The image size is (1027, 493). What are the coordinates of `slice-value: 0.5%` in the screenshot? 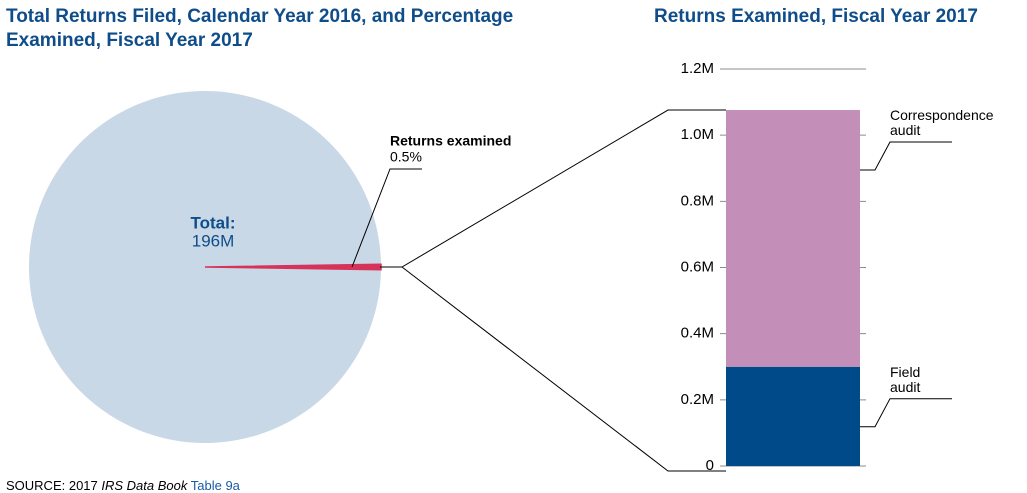 It's located at (406, 157).